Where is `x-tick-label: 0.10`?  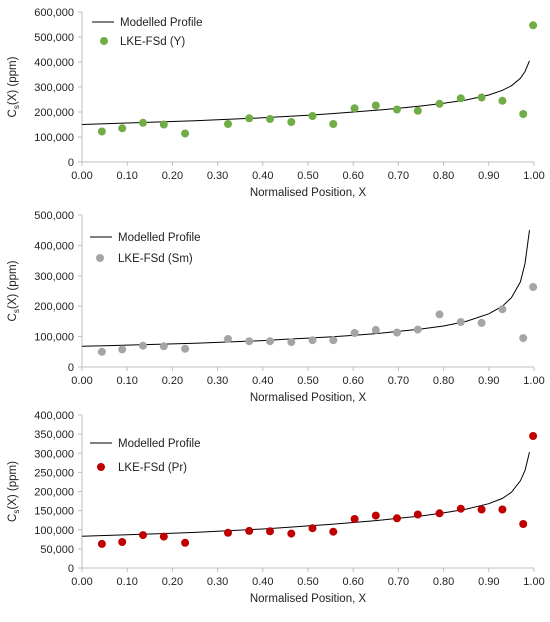
x-tick-label: 0.10 is located at coordinates (126, 176).